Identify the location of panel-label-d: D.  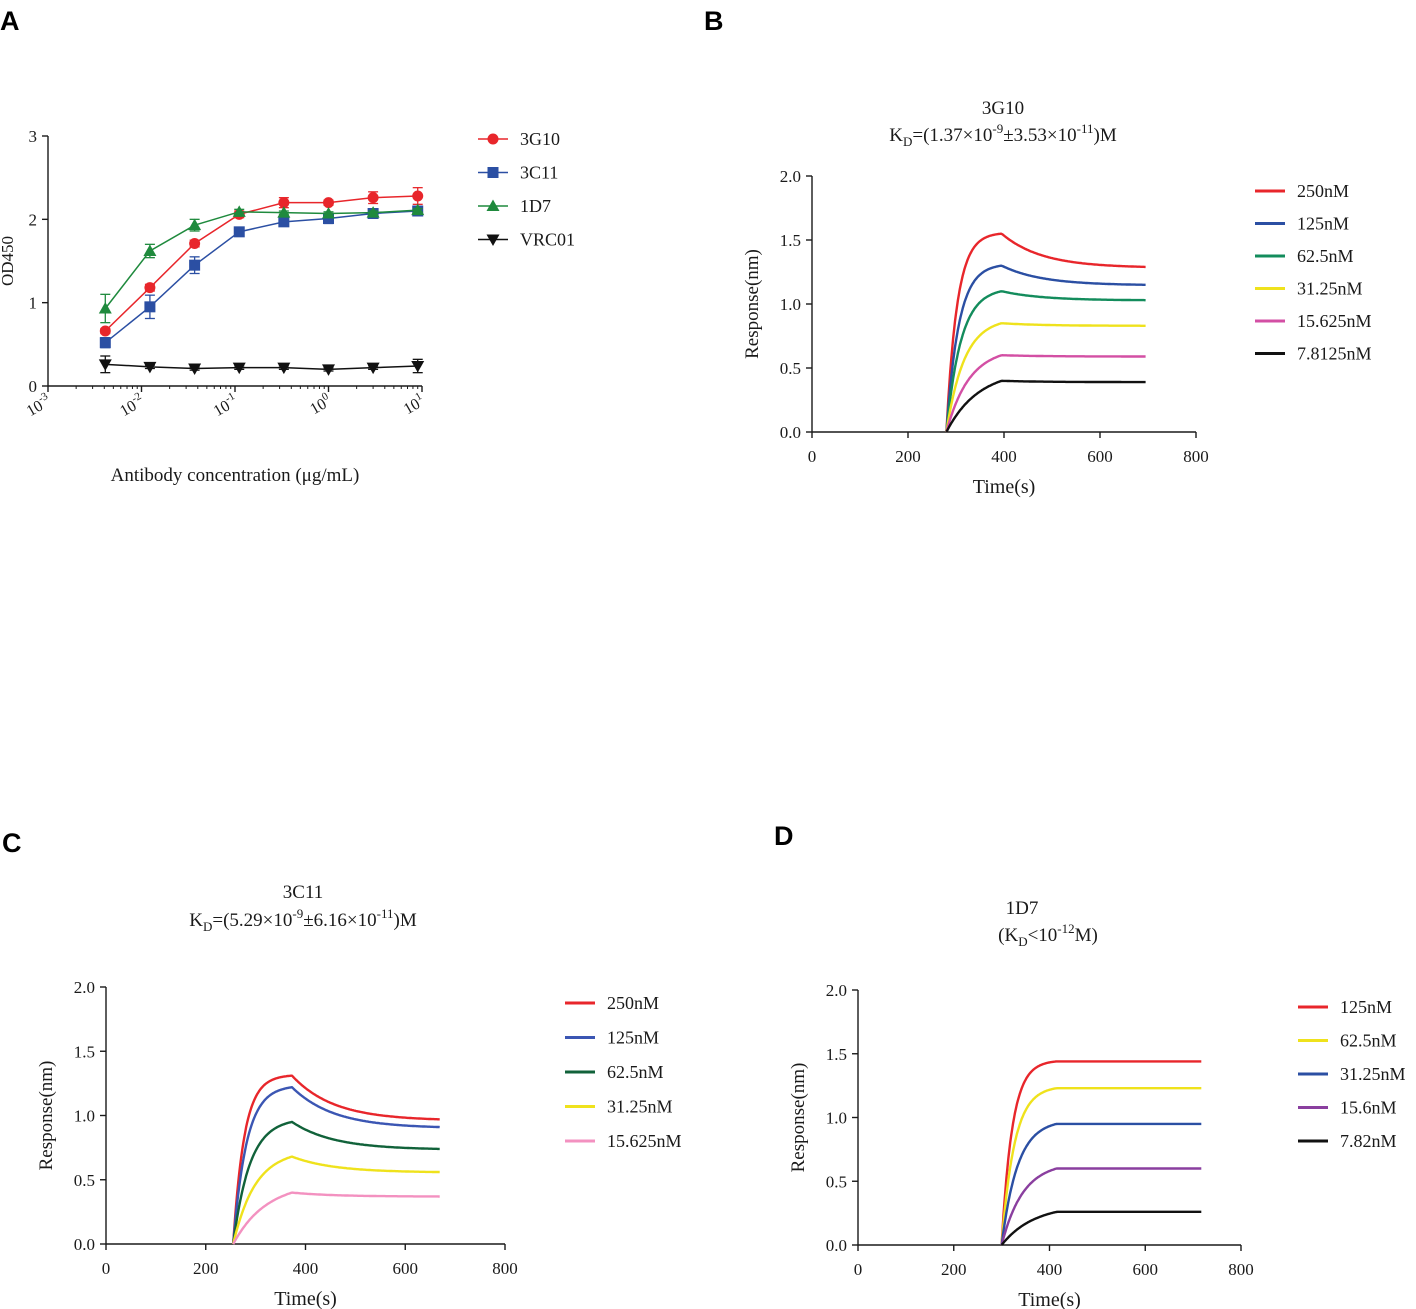
(784, 836).